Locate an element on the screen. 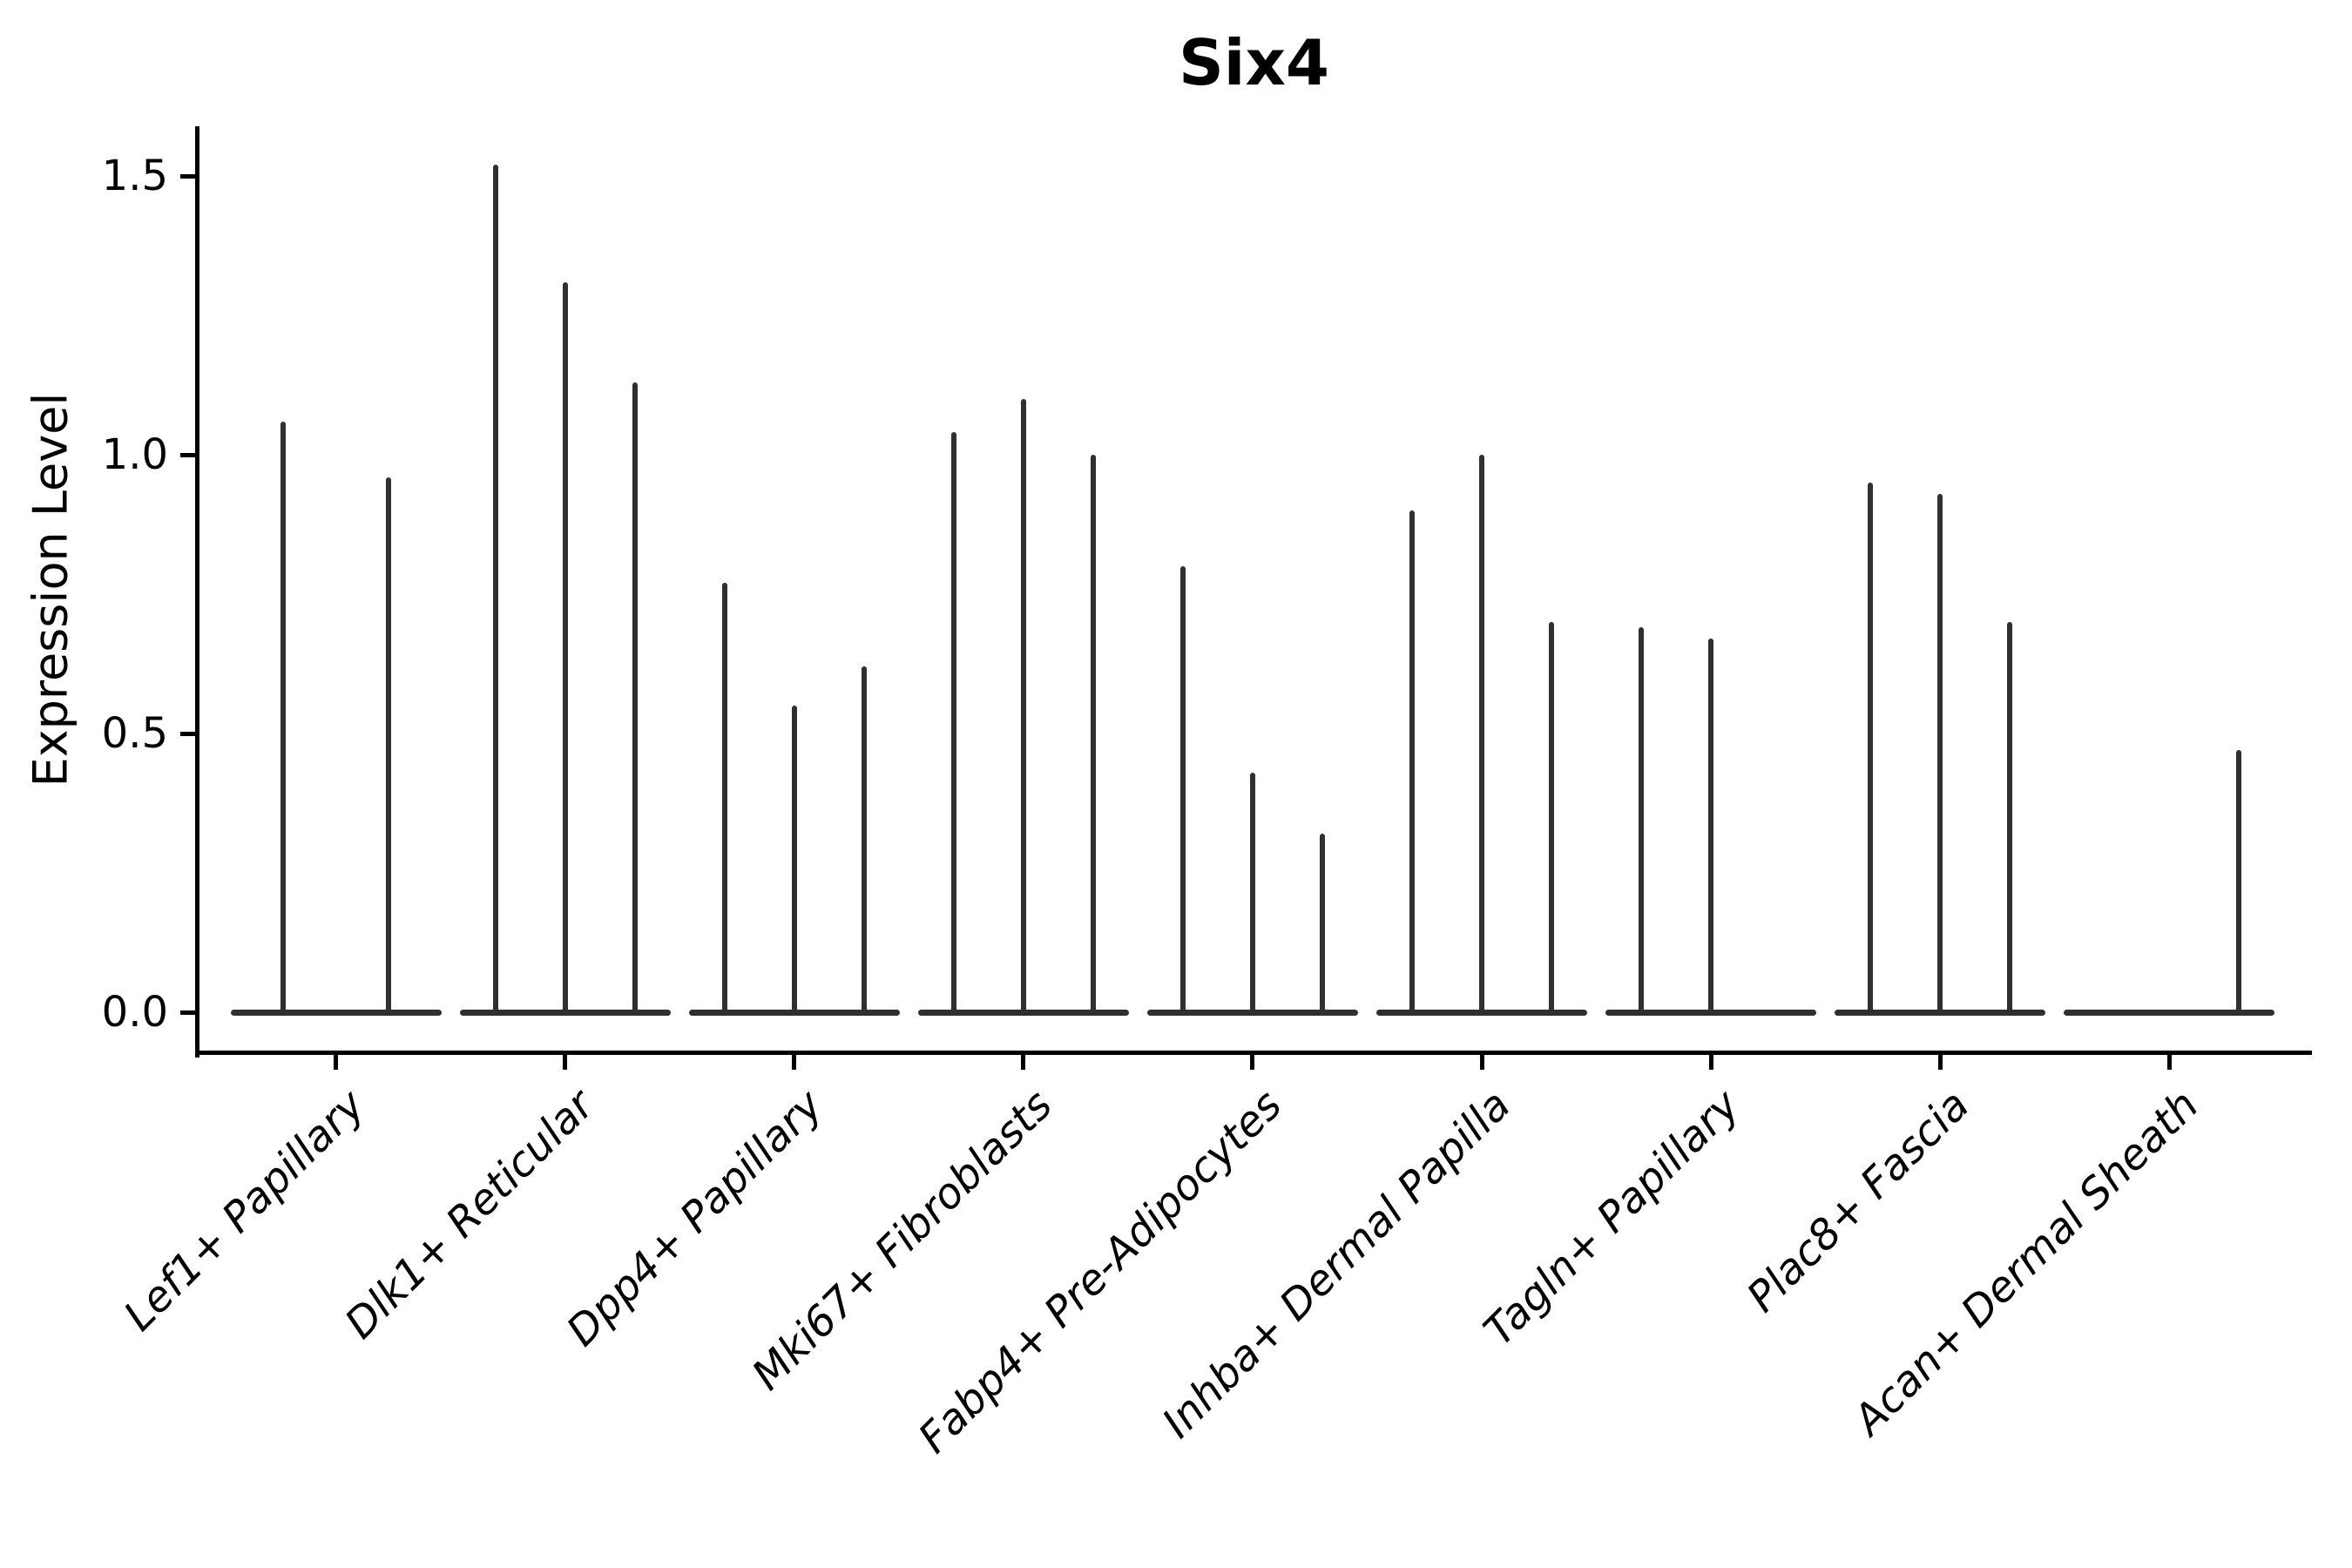 The height and width of the screenshot is (1568, 2352). y-tick-label: 1.0 is located at coordinates (134, 455).